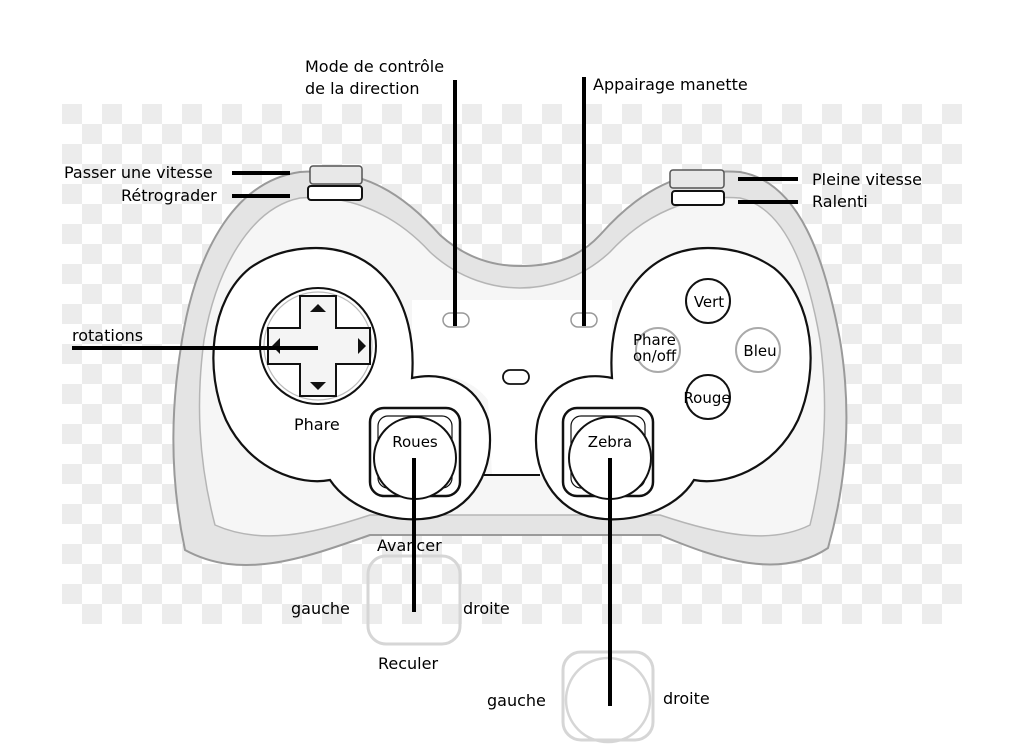  What do you see at coordinates (486, 608) in the screenshot?
I see `left-stick-right-label: droite` at bounding box center [486, 608].